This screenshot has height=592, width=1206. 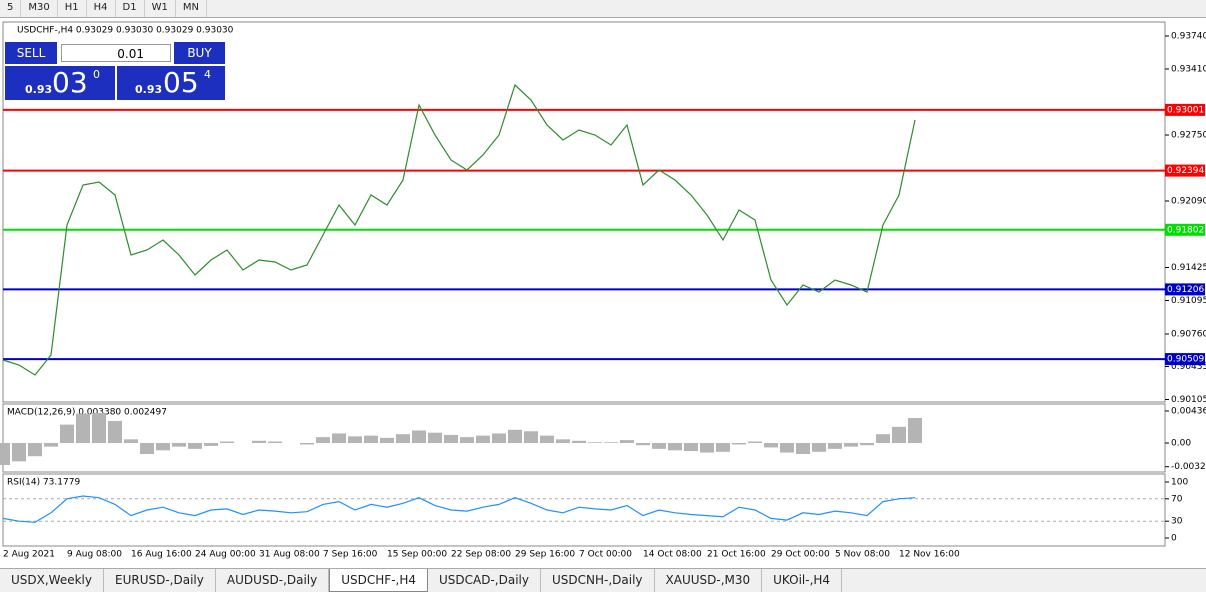 What do you see at coordinates (862, 555) in the screenshot?
I see `x-tick-label: 5 Nov 08:00` at bounding box center [862, 555].